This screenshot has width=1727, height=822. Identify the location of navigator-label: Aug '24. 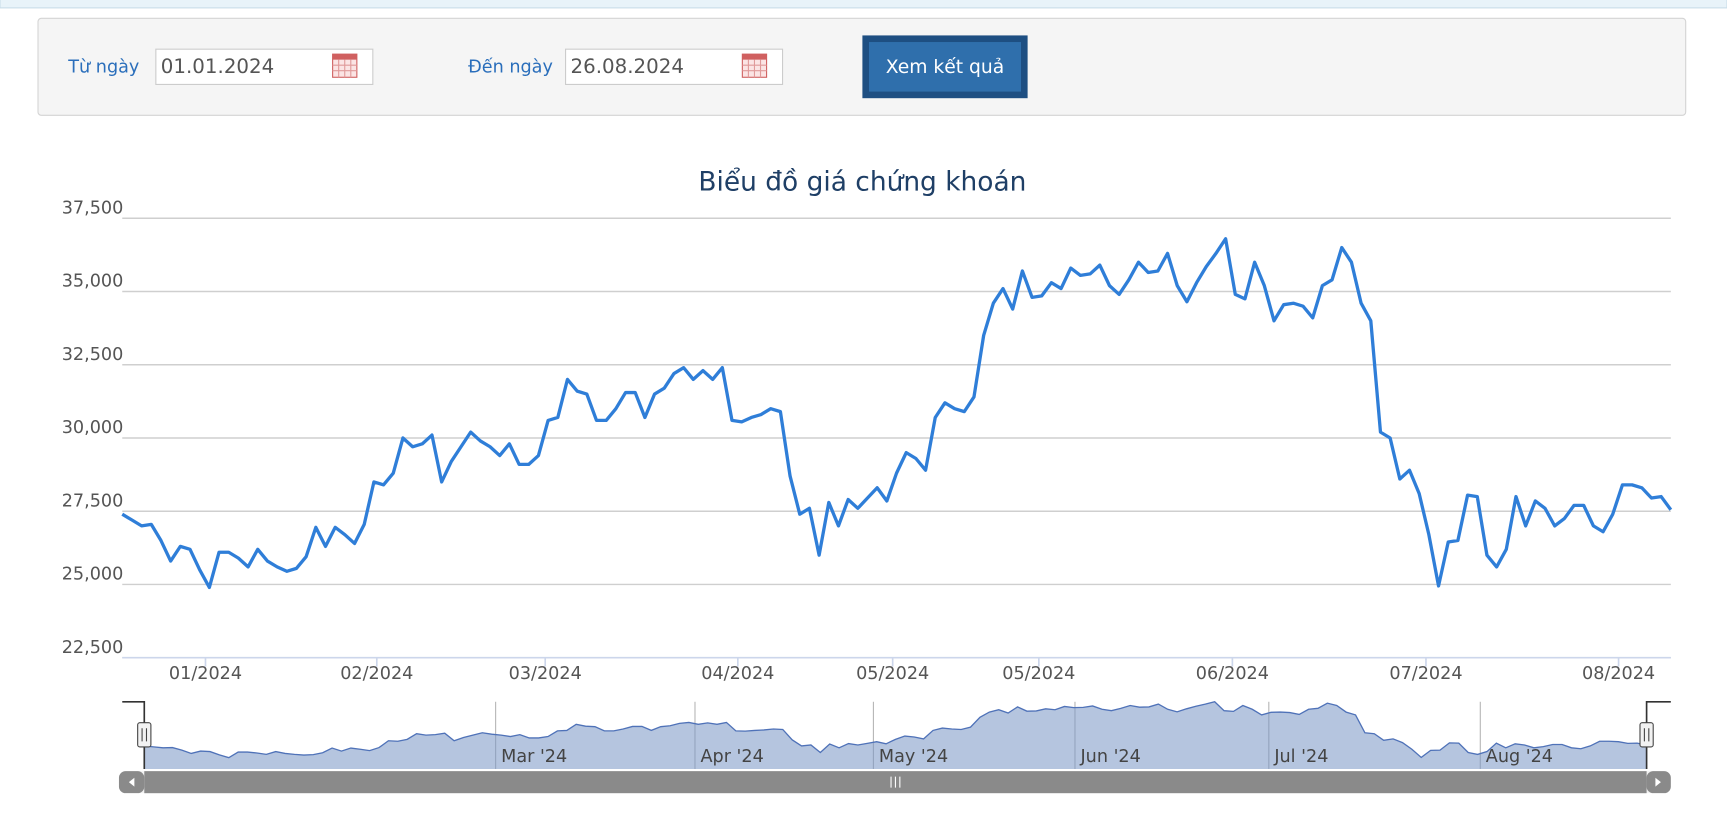
(1519, 757).